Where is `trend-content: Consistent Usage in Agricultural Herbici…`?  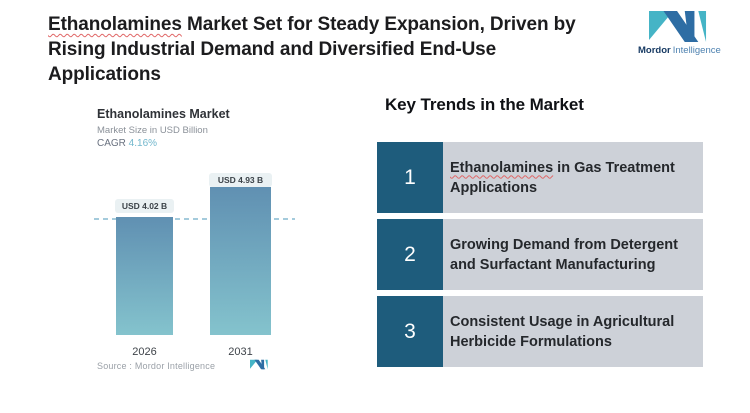
trend-content: Consistent Usage in Agricultural Herbici… is located at coordinates (573, 331).